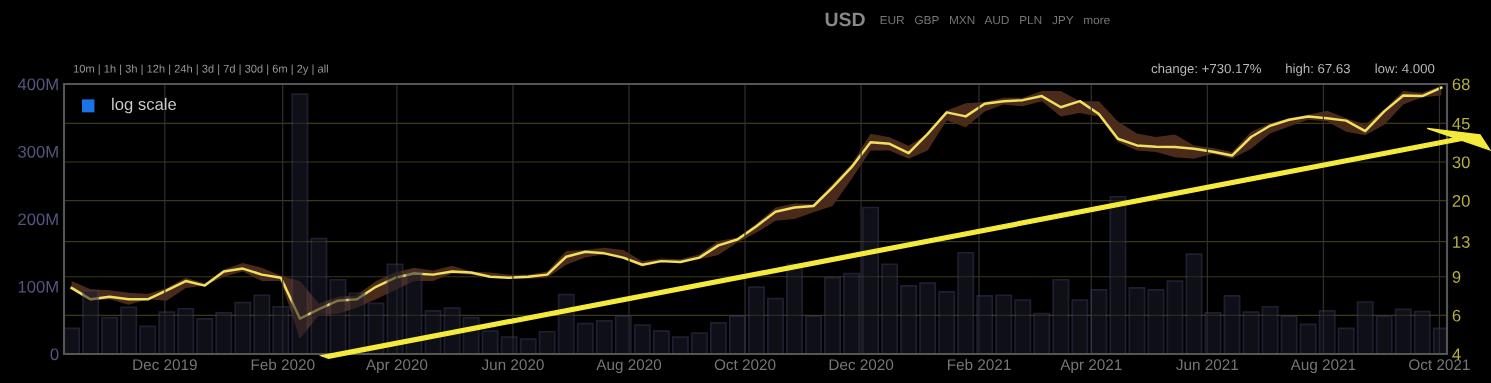  Describe the element at coordinates (38, 286) in the screenshot. I see `y-tick-label: 100M` at that location.